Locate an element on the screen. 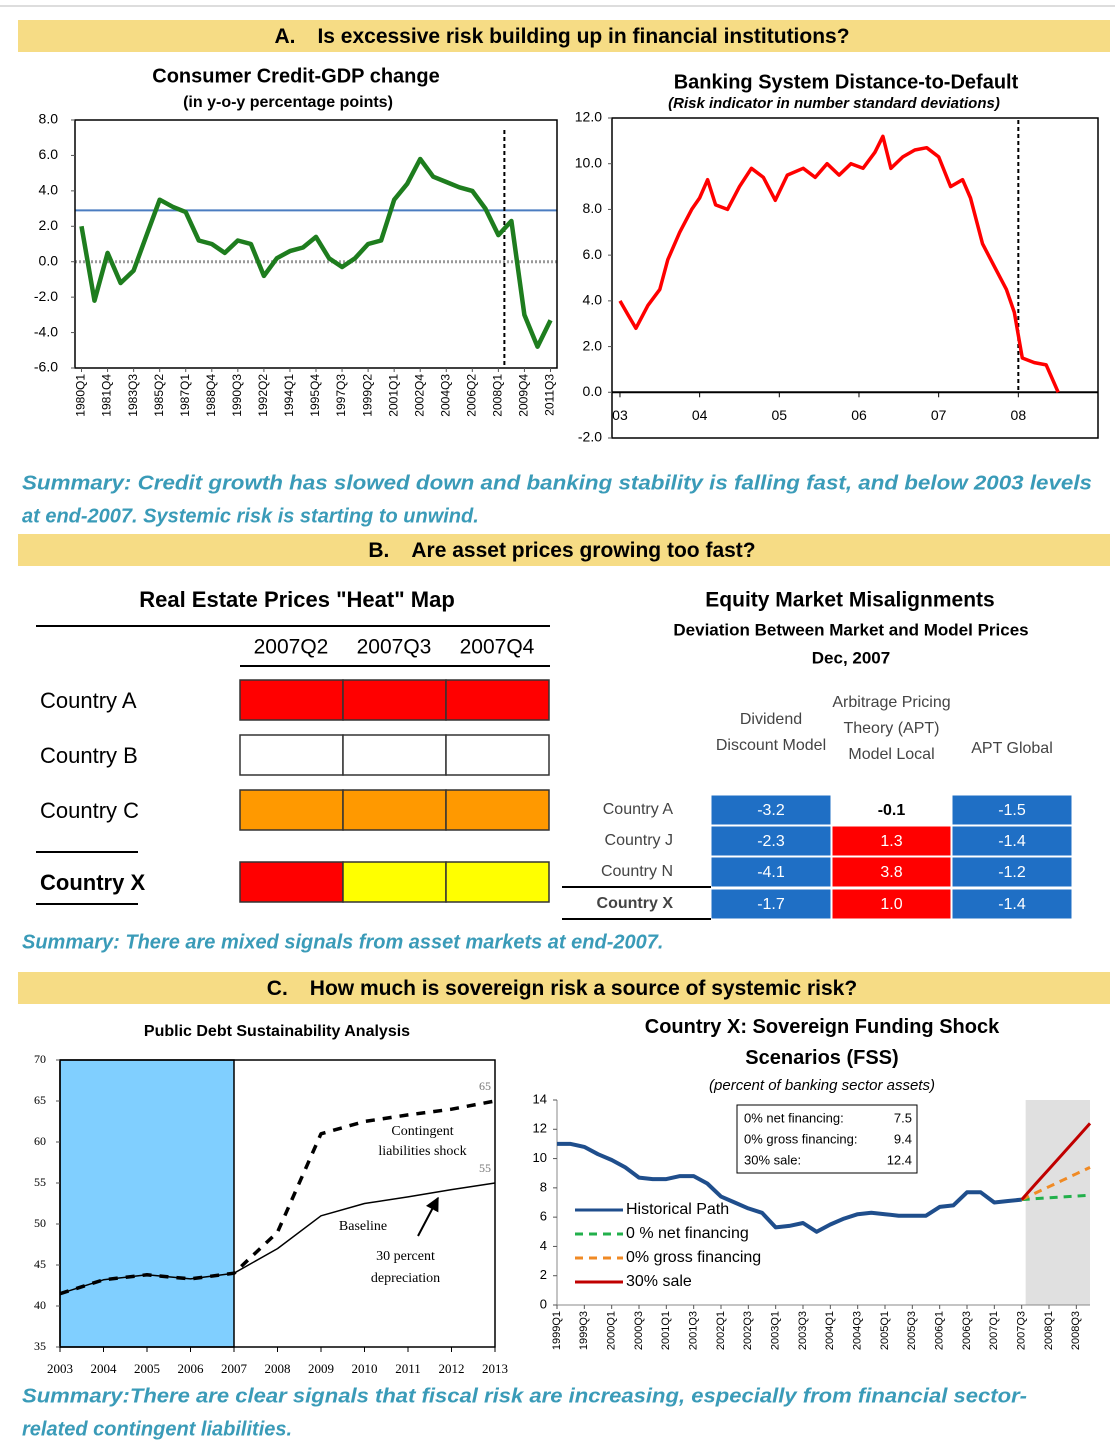 Image resolution: width=1115 pixels, height=1450 pixels. x-tick-label: 2009 is located at coordinates (321, 1368).